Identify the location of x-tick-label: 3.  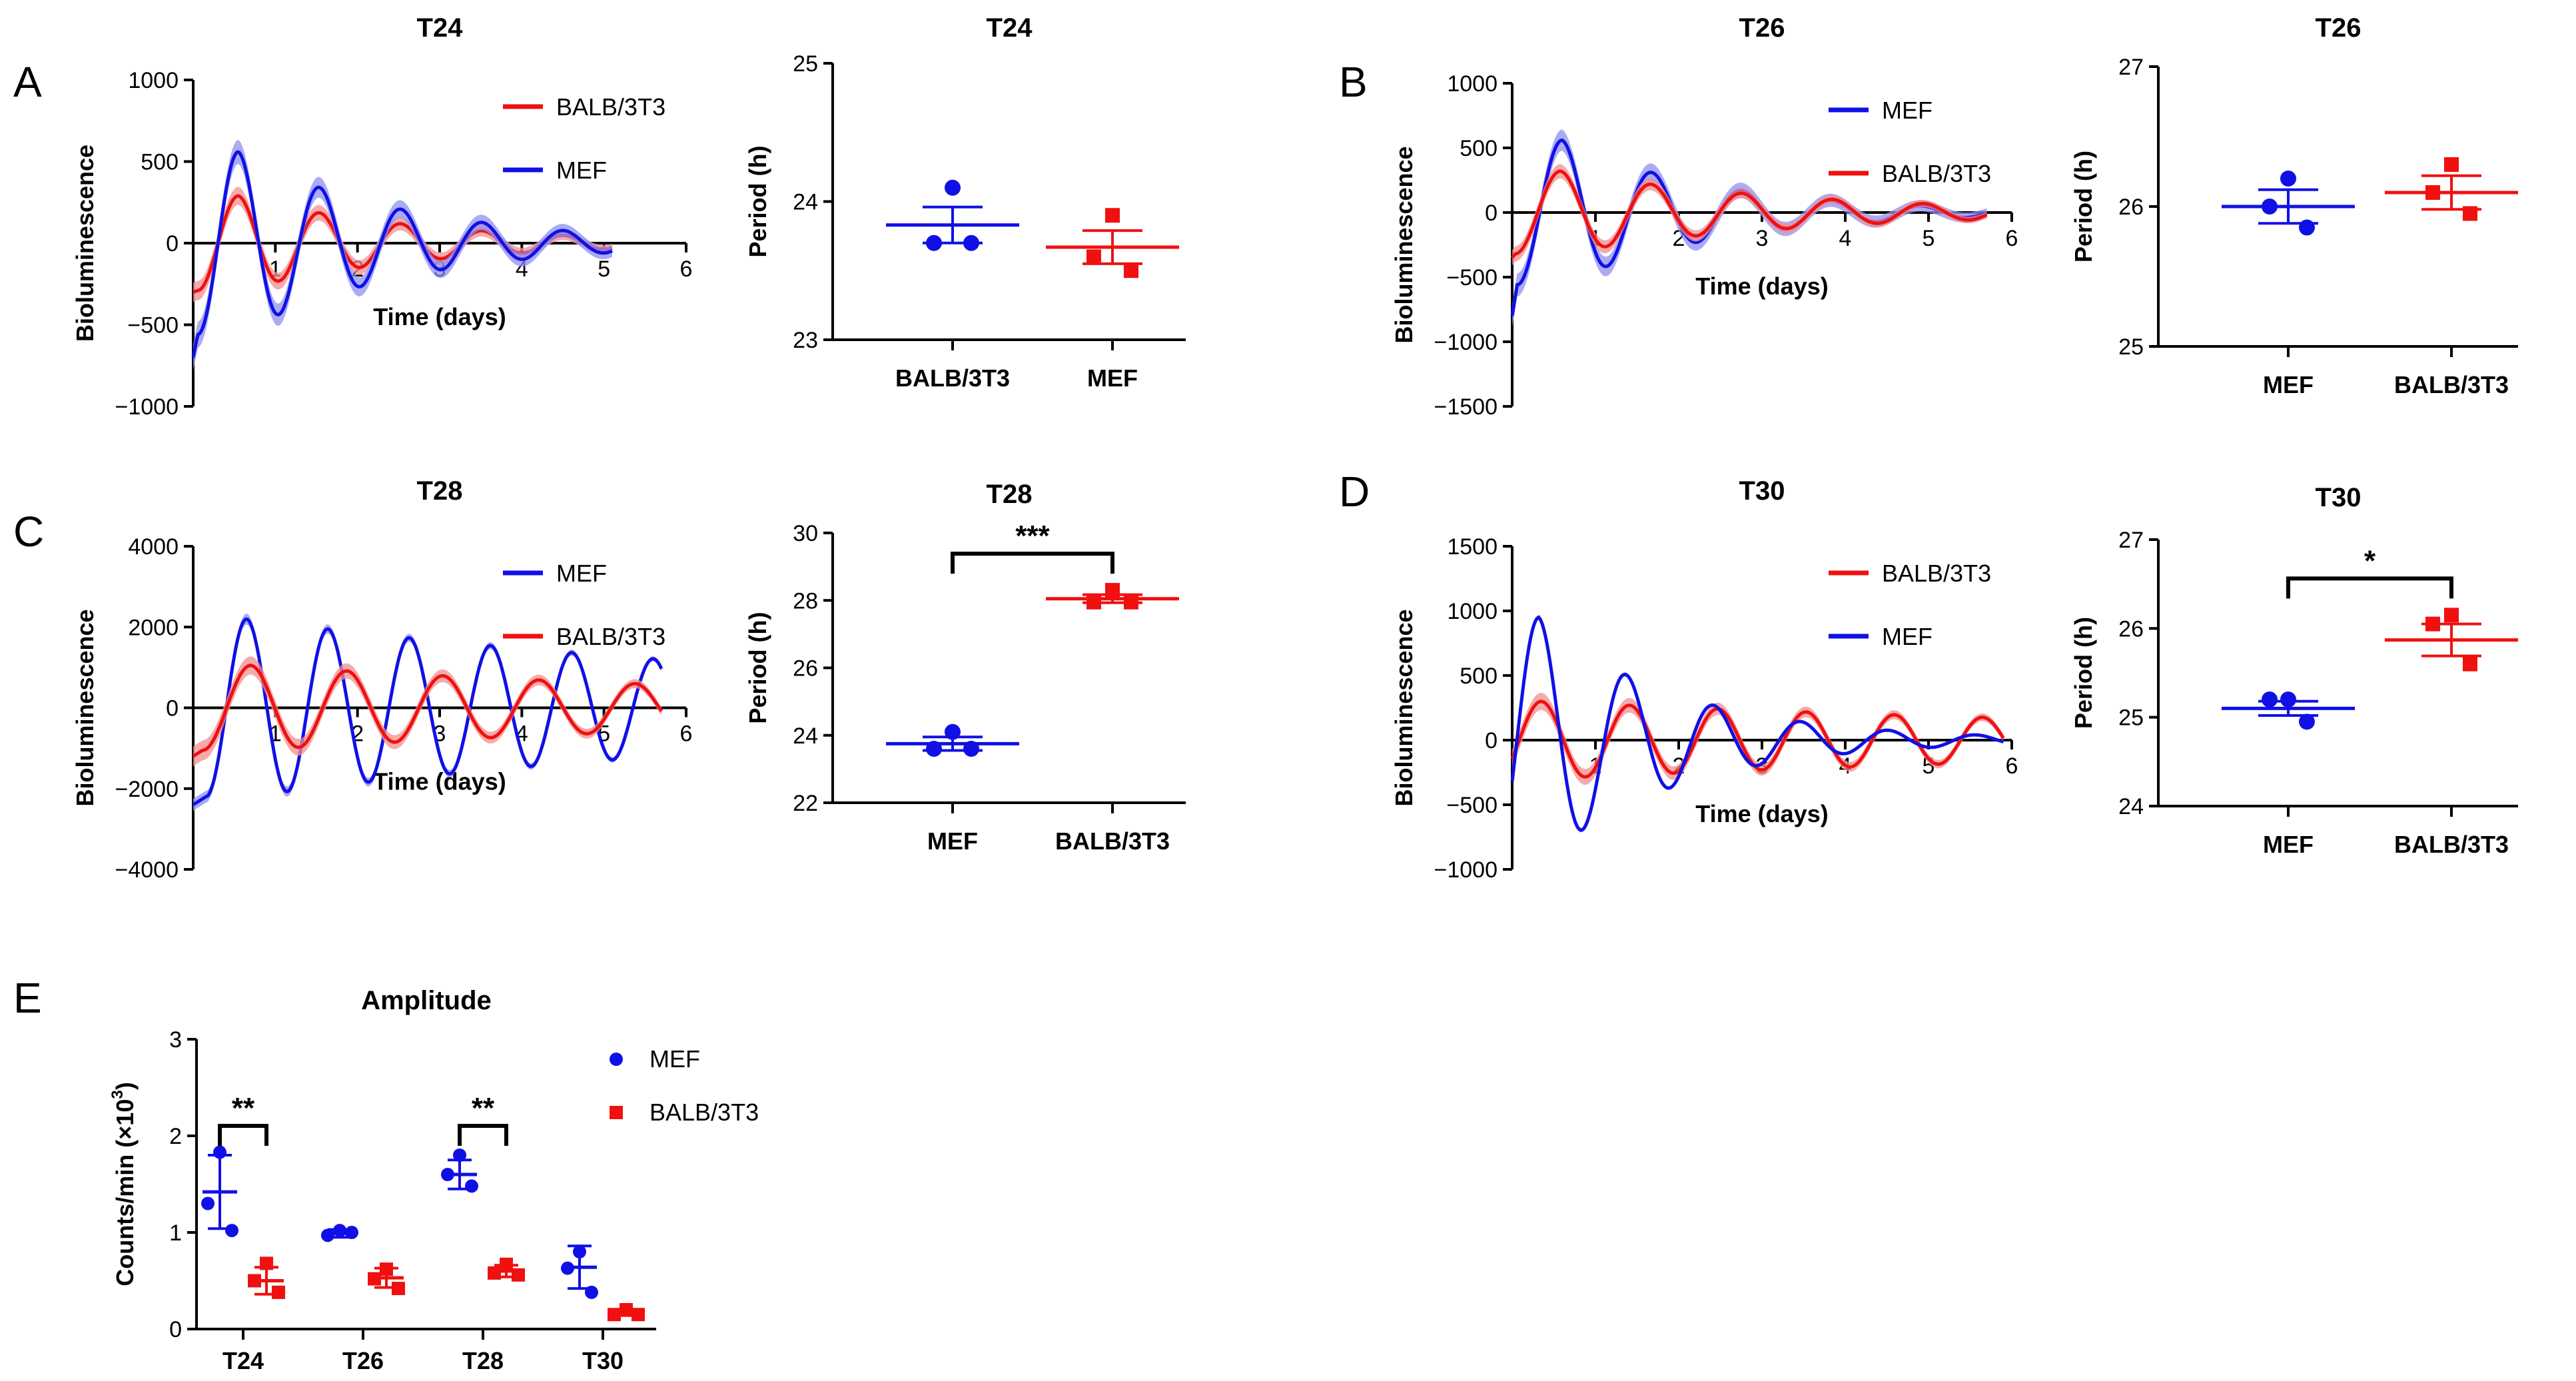
(1763, 239).